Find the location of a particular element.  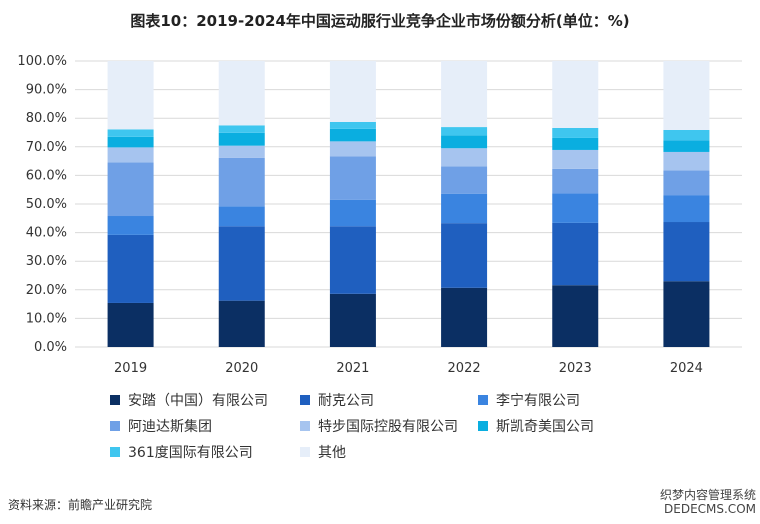

legend-item: 阿迪达斯集团 is located at coordinates (161, 426).